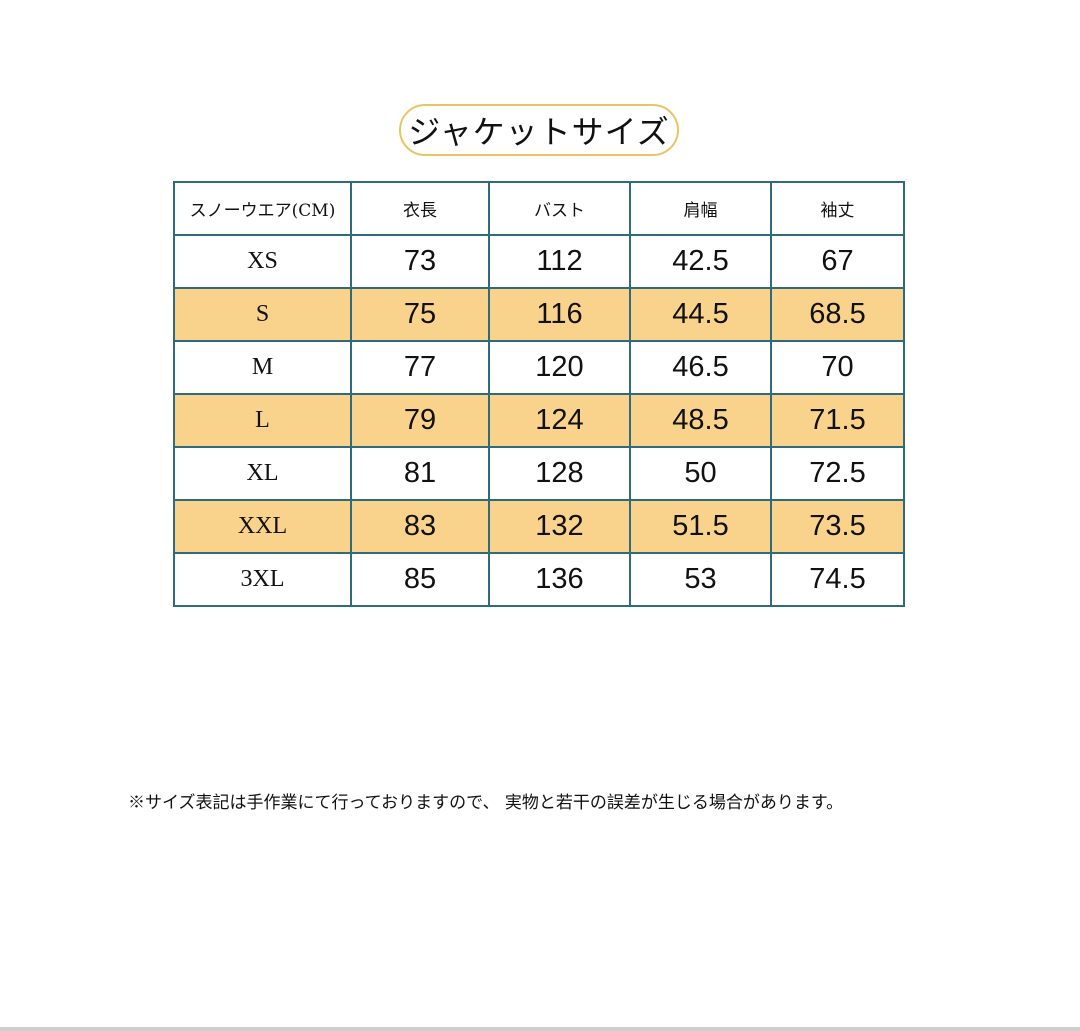 The height and width of the screenshot is (1031, 1080). Describe the element at coordinates (700, 579) in the screenshot. I see `measurement-cell: 53` at that location.